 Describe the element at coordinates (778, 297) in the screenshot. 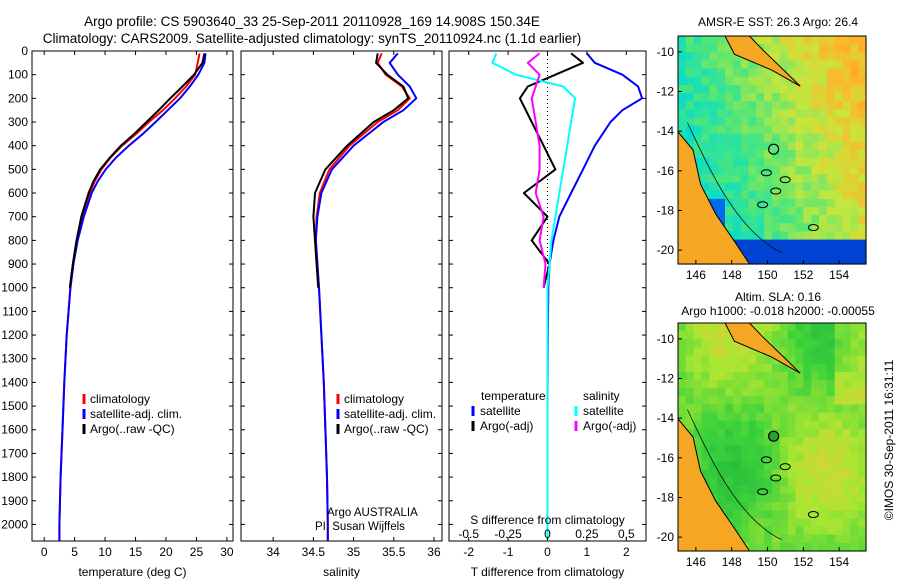

I see `sla-map-title-line1: Altim. SLA: 0.16` at that location.